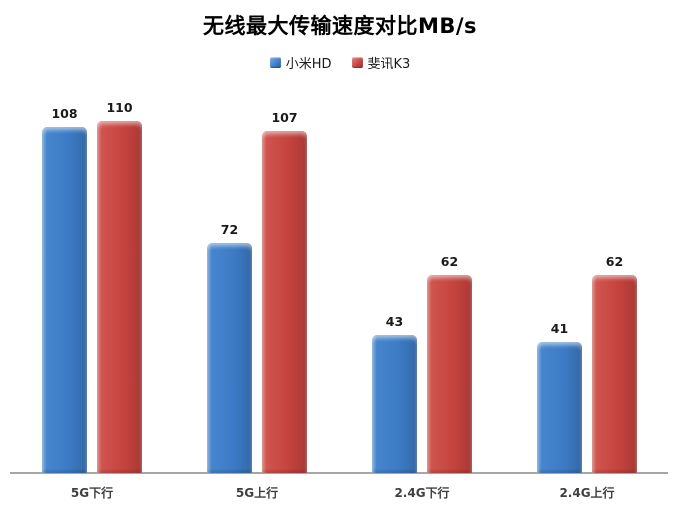 The height and width of the screenshot is (518, 680). I want to click on value-label: 41, so click(559, 328).